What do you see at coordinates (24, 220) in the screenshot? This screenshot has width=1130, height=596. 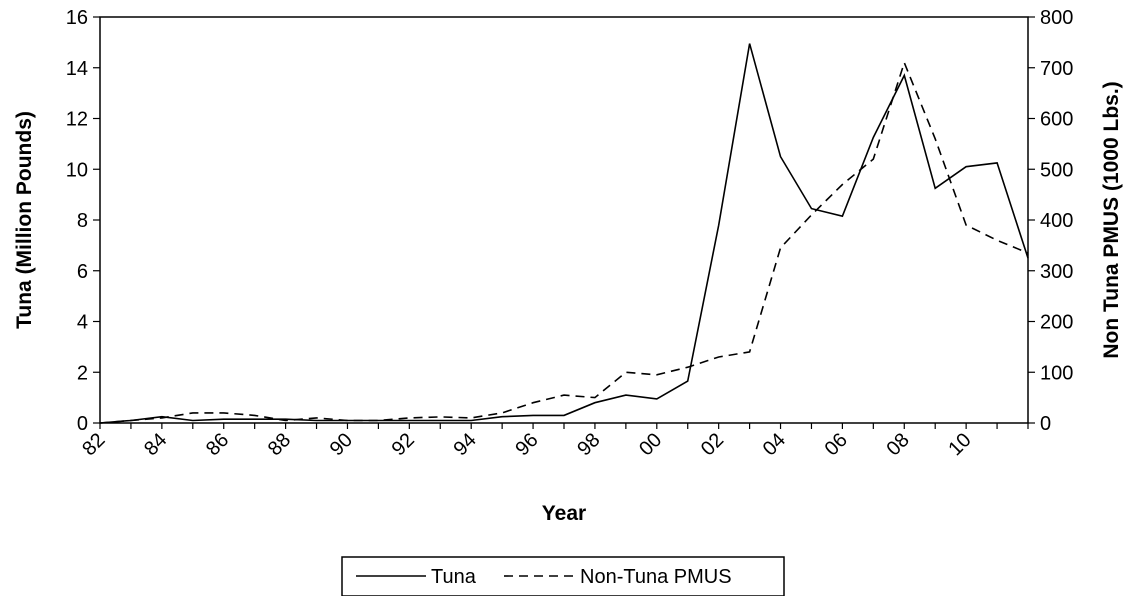 I see `y-axis-left-title: Tuna (Million Pounds)` at bounding box center [24, 220].